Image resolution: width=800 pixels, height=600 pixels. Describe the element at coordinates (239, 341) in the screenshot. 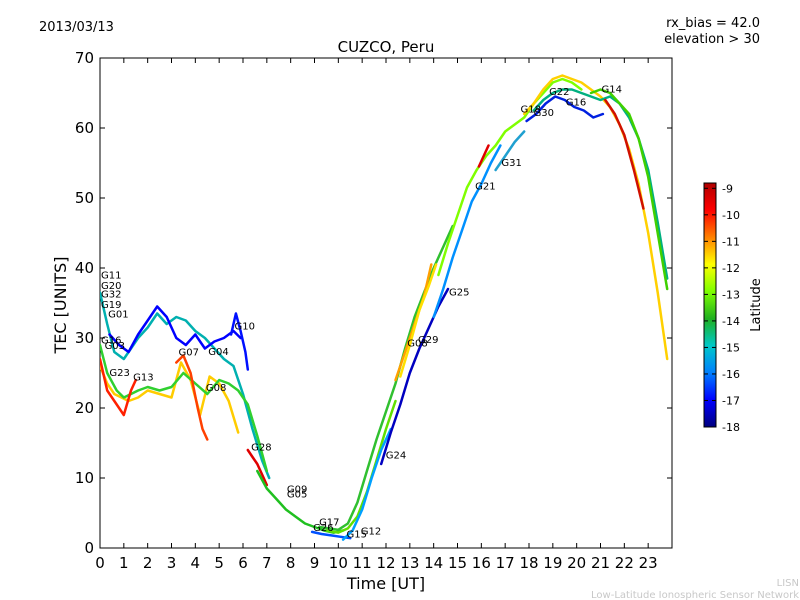

I see `series-line-g10` at that location.